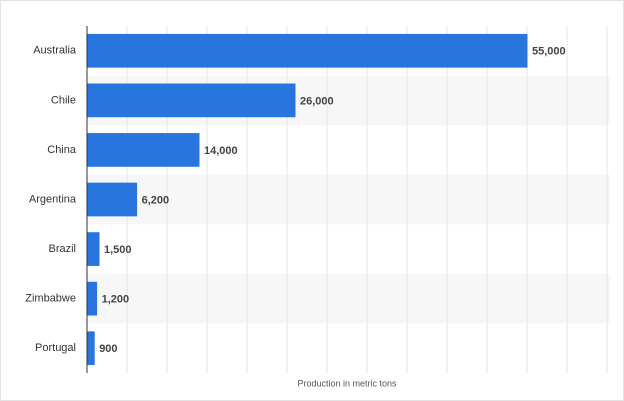  Describe the element at coordinates (221, 151) in the screenshot. I see `value-label: 14,000` at that location.